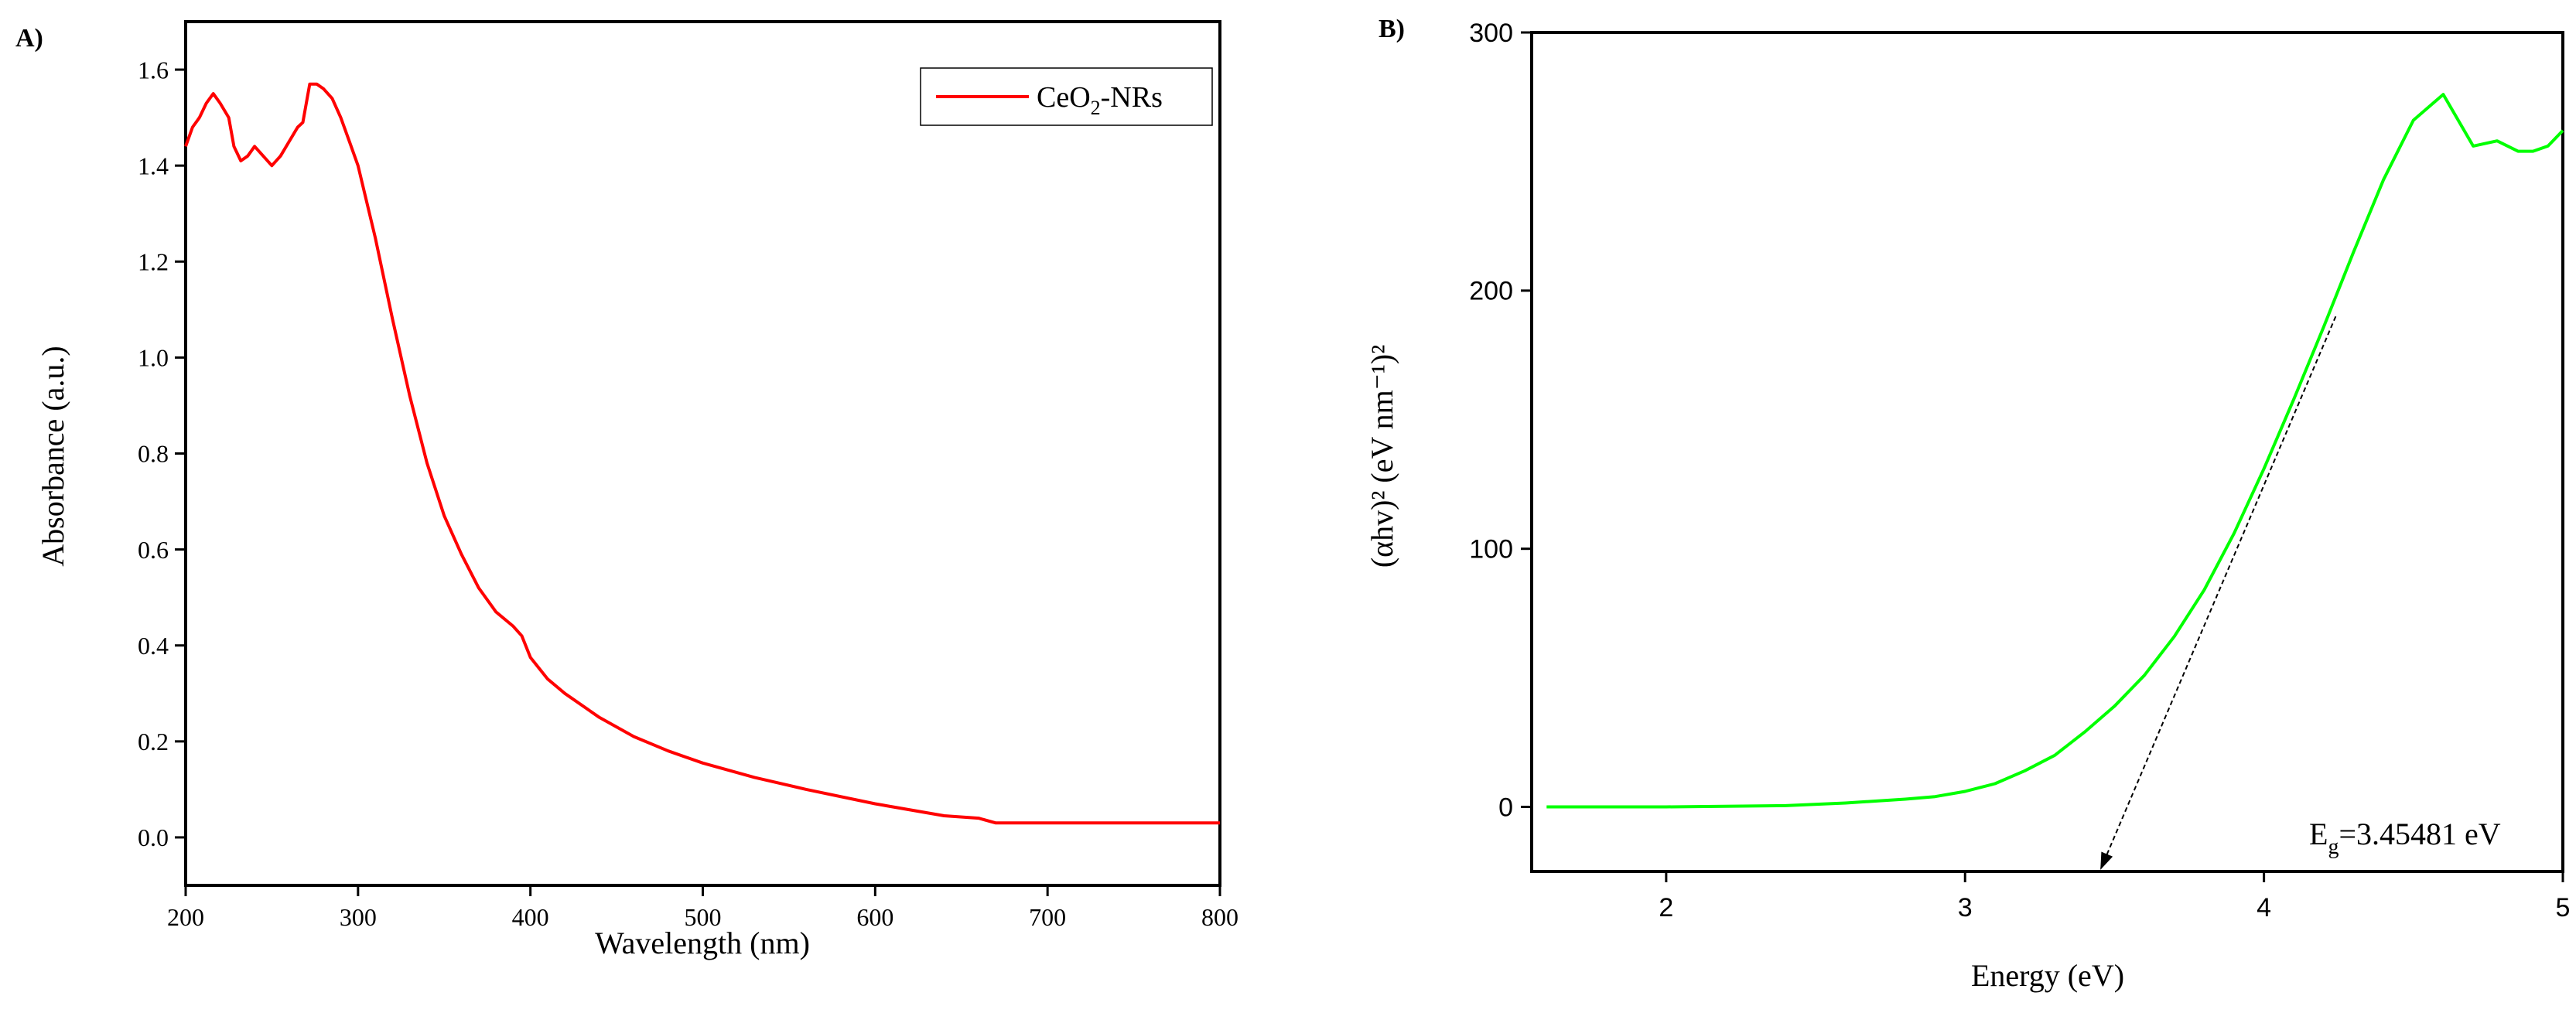  What do you see at coordinates (153, 165) in the screenshot?
I see `y-tick-label: 1.4` at bounding box center [153, 165].